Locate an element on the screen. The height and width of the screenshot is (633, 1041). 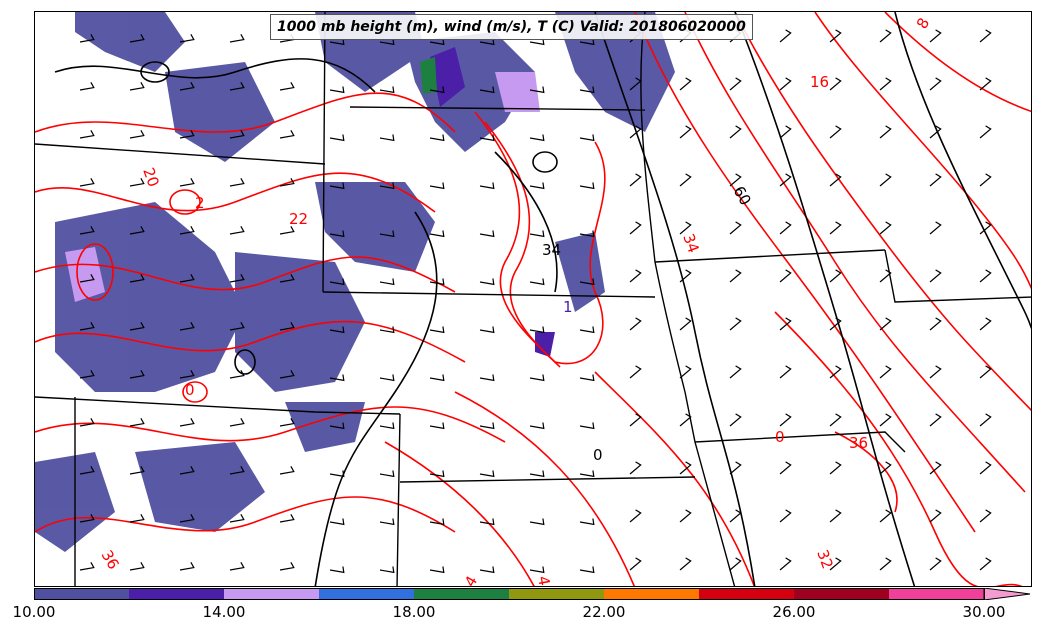
colorbar-tick-label: 30.00 is located at coordinates (984, 612).